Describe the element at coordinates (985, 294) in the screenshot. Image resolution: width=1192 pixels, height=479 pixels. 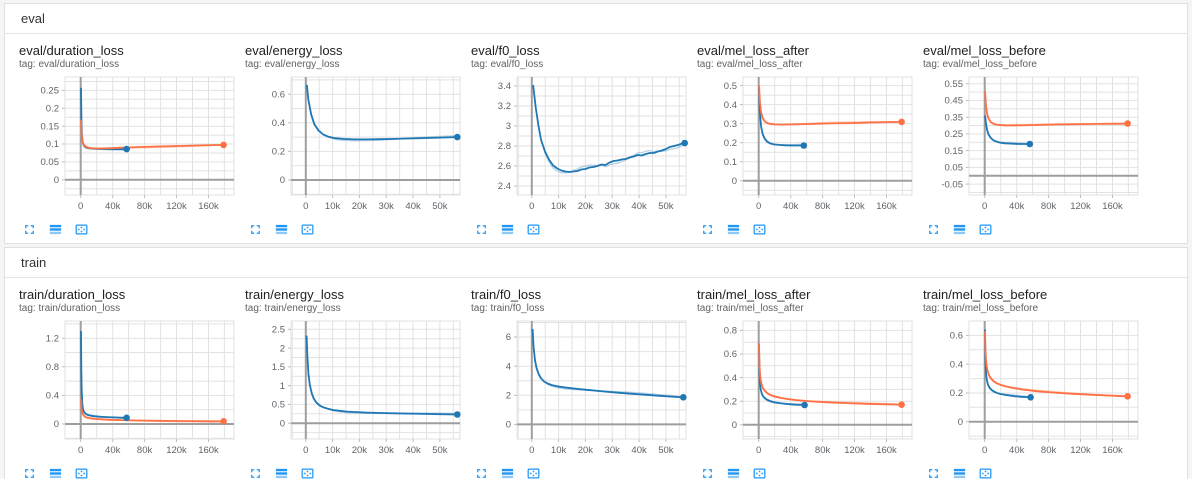
I see `chart-title: train/mel_loss_before` at that location.